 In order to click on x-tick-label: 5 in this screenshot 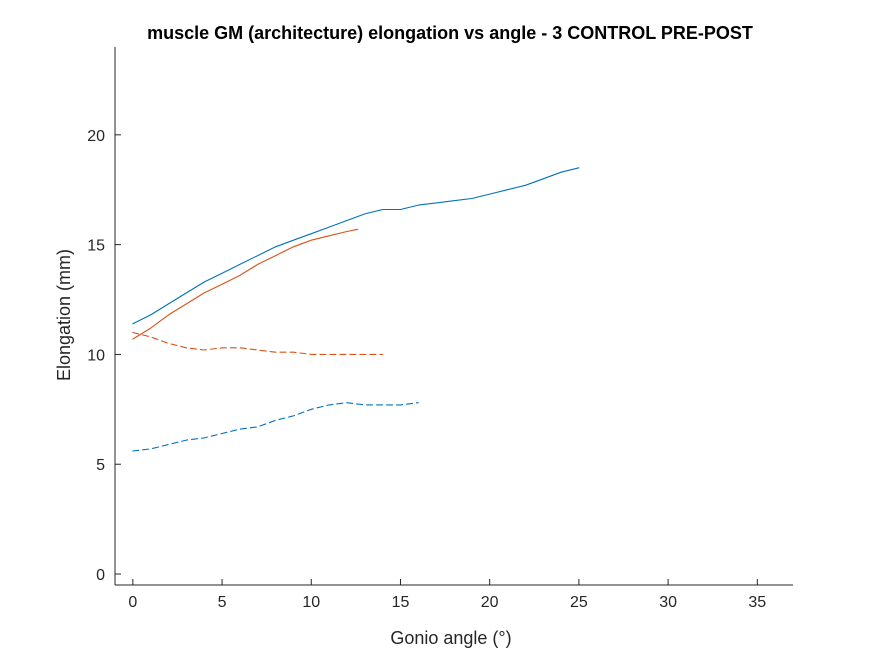, I will do `click(222, 602)`.